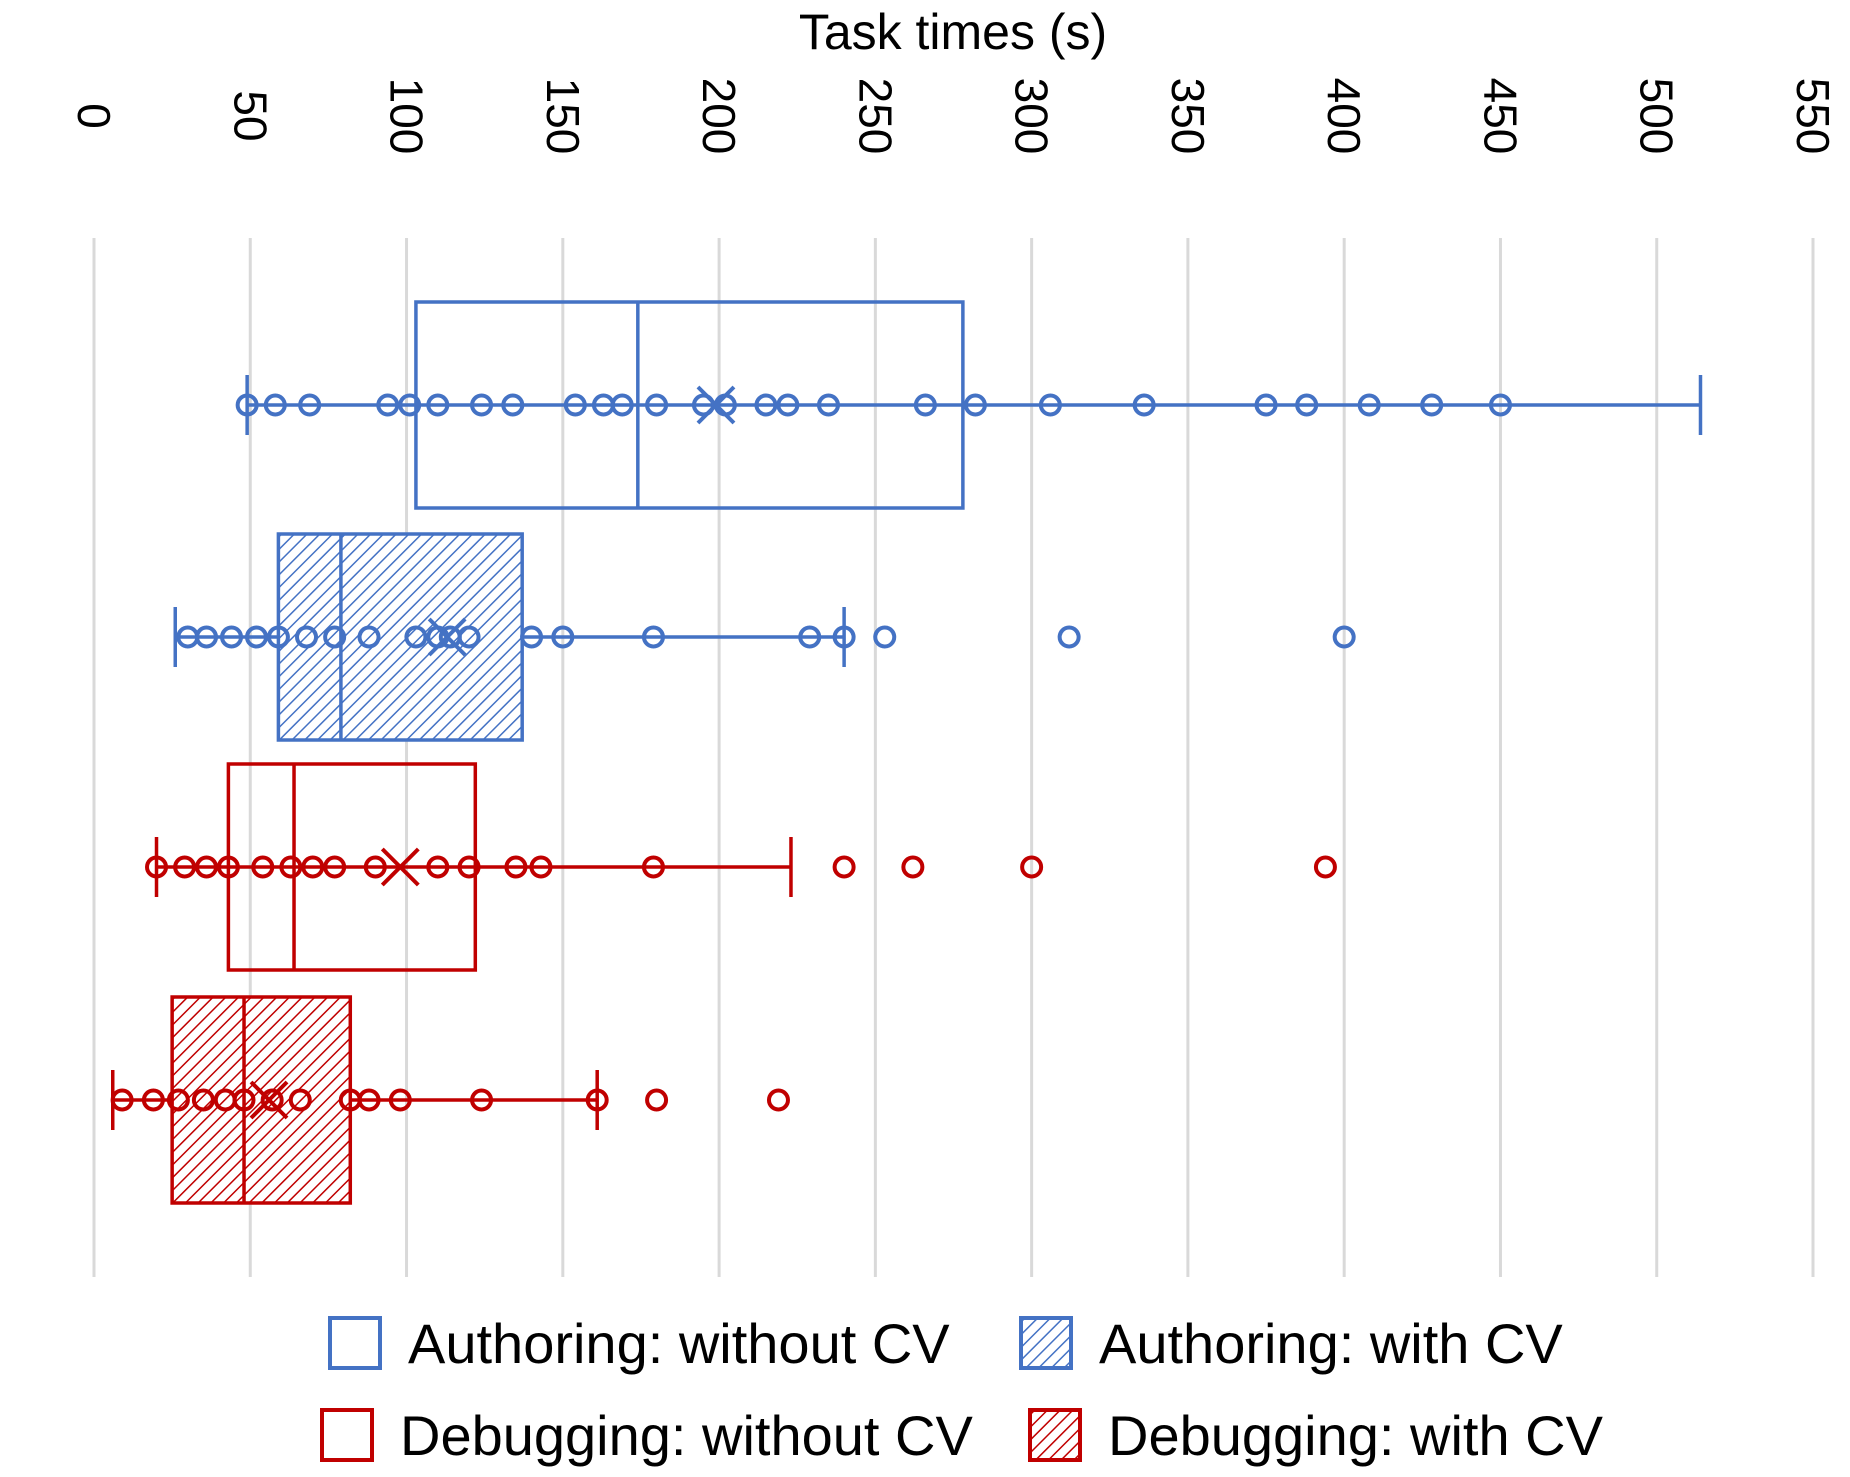 The image size is (1850, 1477). I want to click on x-tick-label: 550, so click(1813, 116).